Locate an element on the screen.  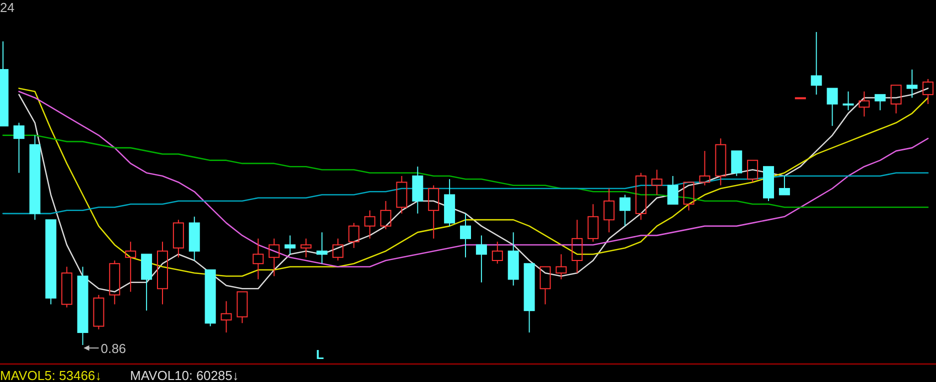
text: 24 is located at coordinates (7, 7).